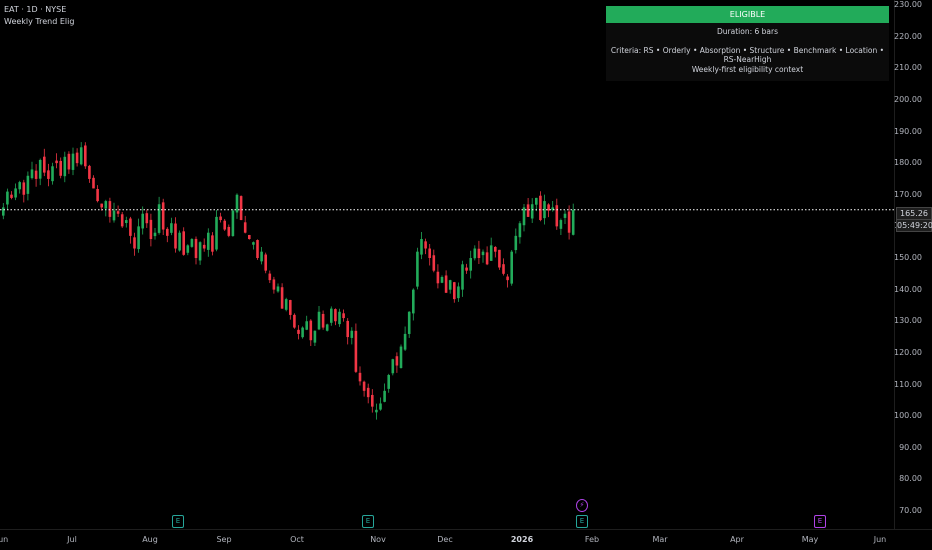 This screenshot has height=550, width=932. What do you see at coordinates (522, 539) in the screenshot?
I see `time-tick: 2026` at bounding box center [522, 539].